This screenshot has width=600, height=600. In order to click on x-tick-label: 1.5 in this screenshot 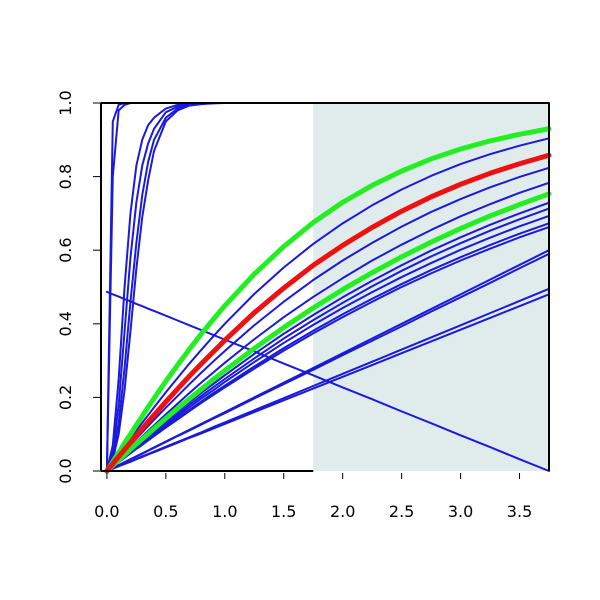, I will do `click(283, 511)`.